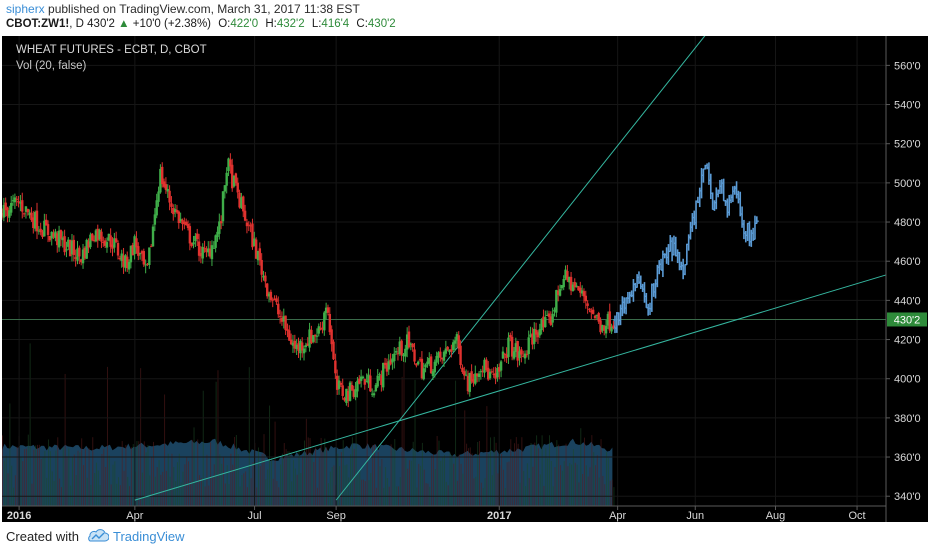 The image size is (932, 550). What do you see at coordinates (42, 536) in the screenshot?
I see `created-with-text: Created with` at bounding box center [42, 536].